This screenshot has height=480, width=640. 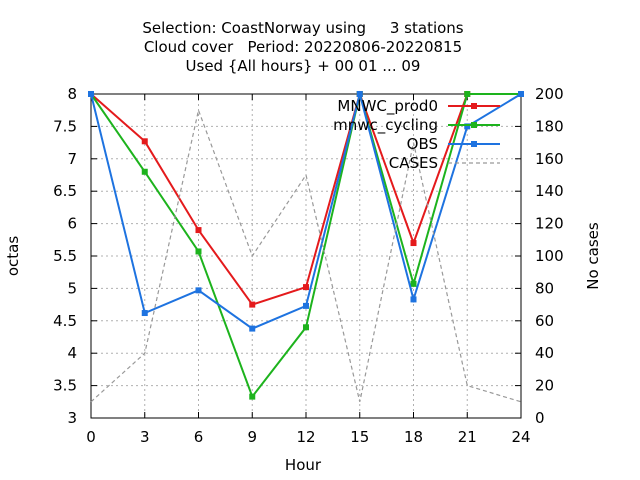 I want to click on x-tick-labels: 0 3 6 9 12 15 18 21 24, so click(x=308, y=437).